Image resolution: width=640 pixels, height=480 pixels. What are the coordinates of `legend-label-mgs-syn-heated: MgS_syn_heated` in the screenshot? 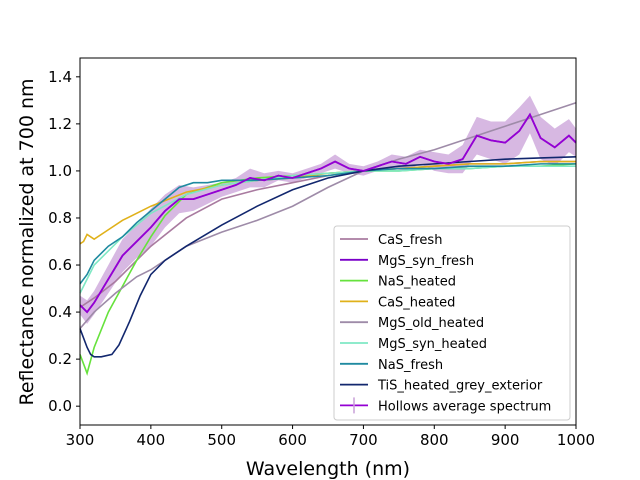 It's located at (432, 344).